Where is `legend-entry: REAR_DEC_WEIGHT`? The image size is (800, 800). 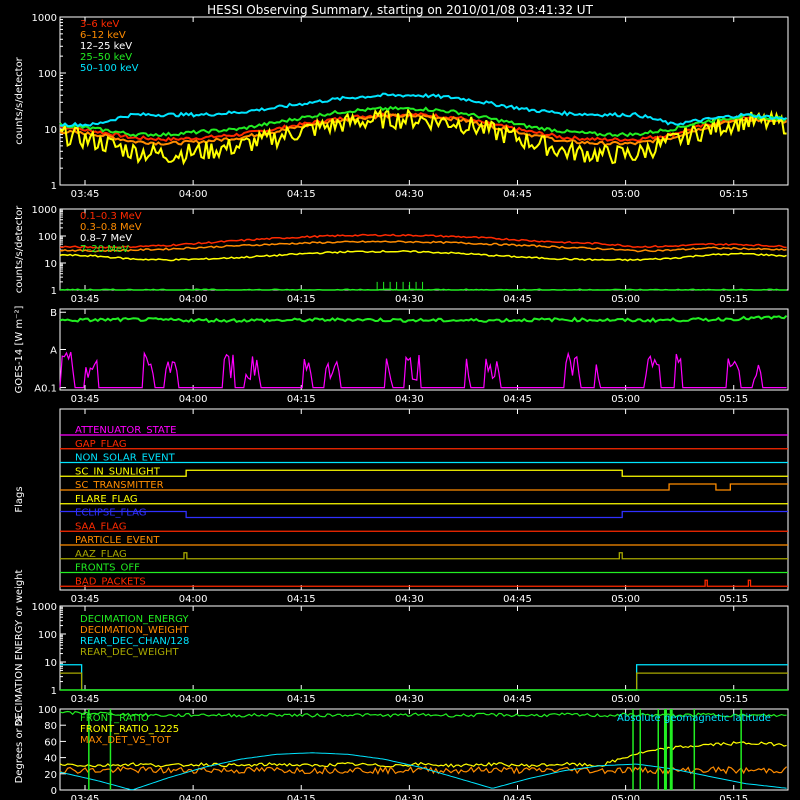 legend-entry: REAR_DEC_WEIGHT is located at coordinates (129, 652).